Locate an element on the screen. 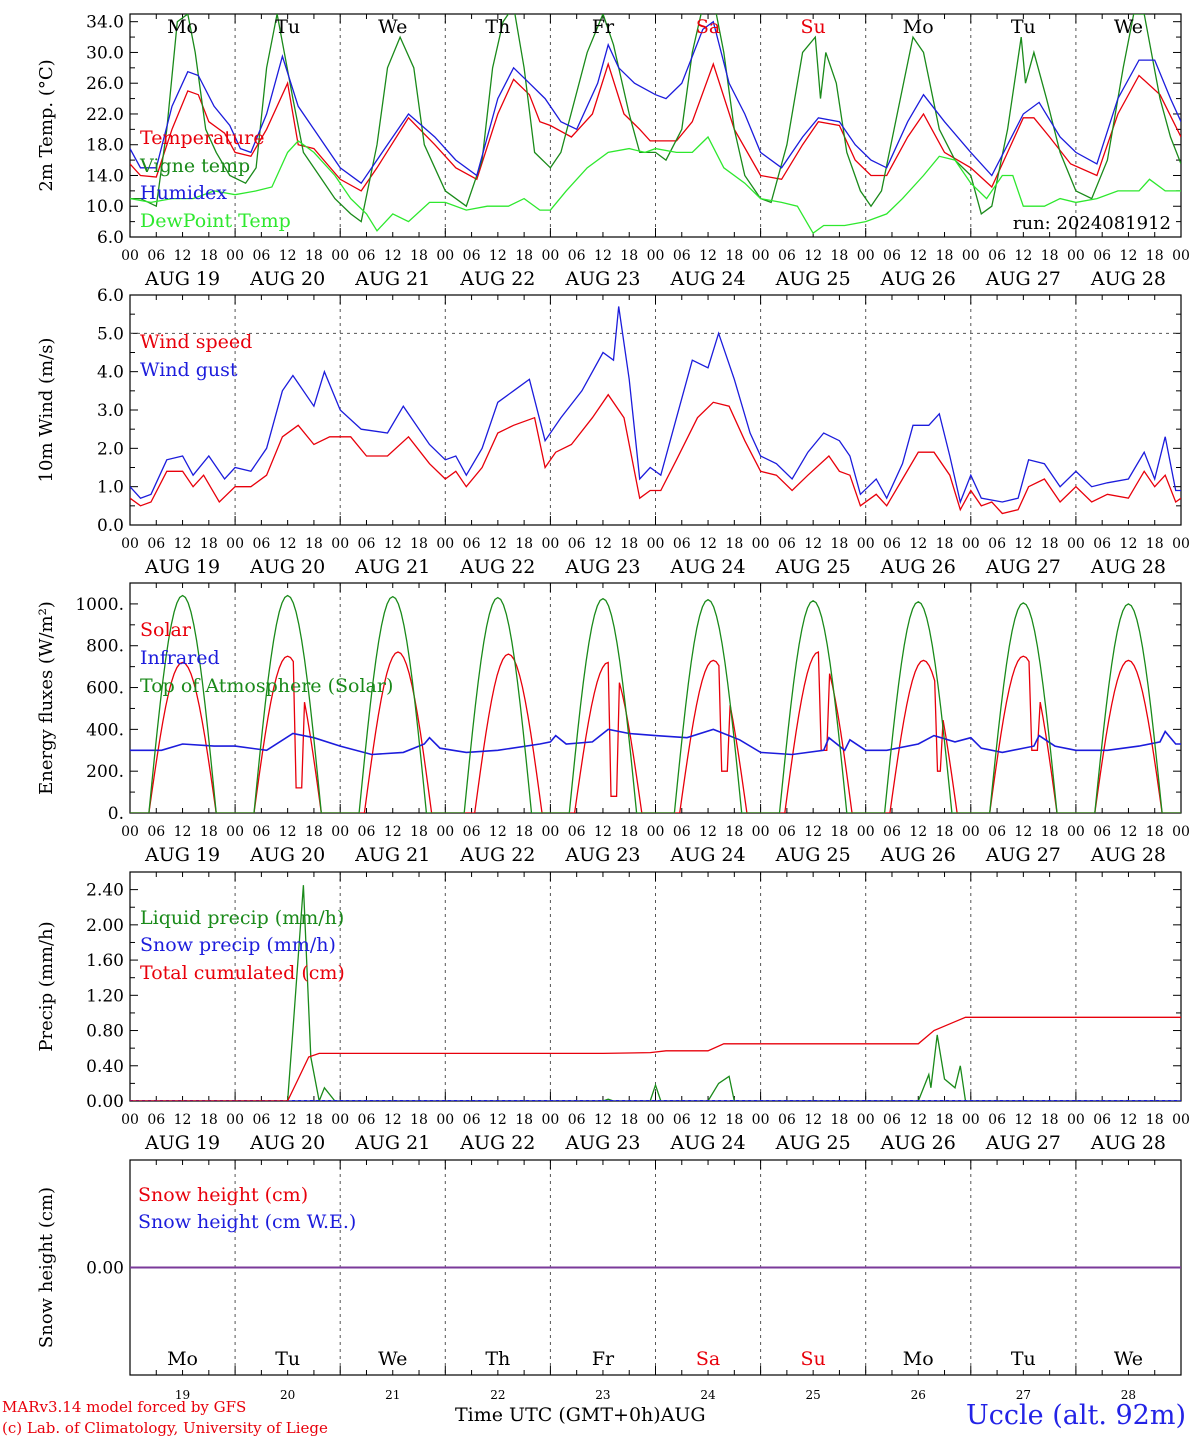 This screenshot has width=1194, height=1440. x-date-label: AUG 28 is located at coordinates (1128, 567).